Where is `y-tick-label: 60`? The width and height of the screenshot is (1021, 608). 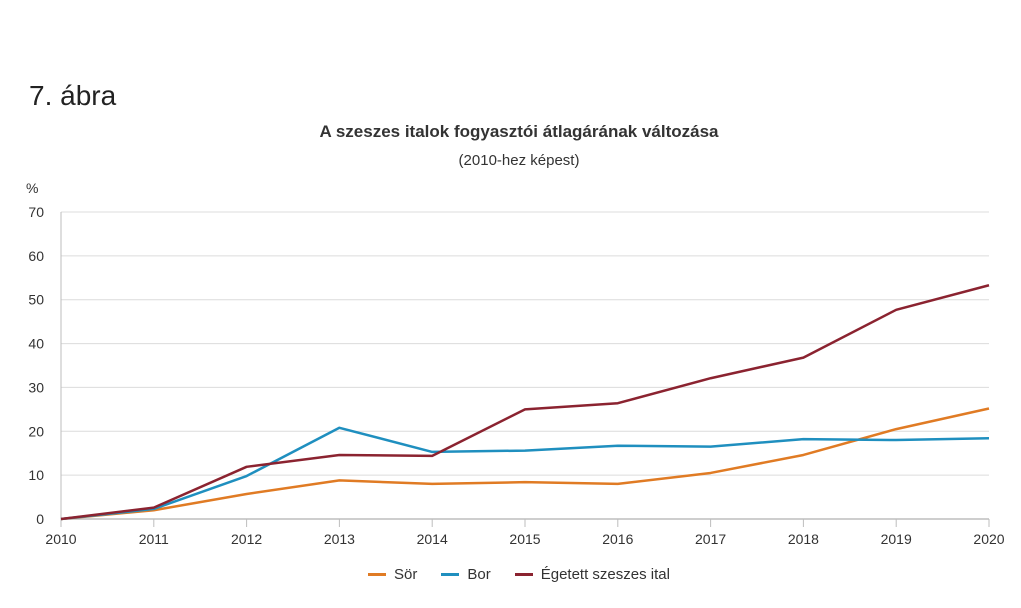 y-tick-label: 60 is located at coordinates (36, 256).